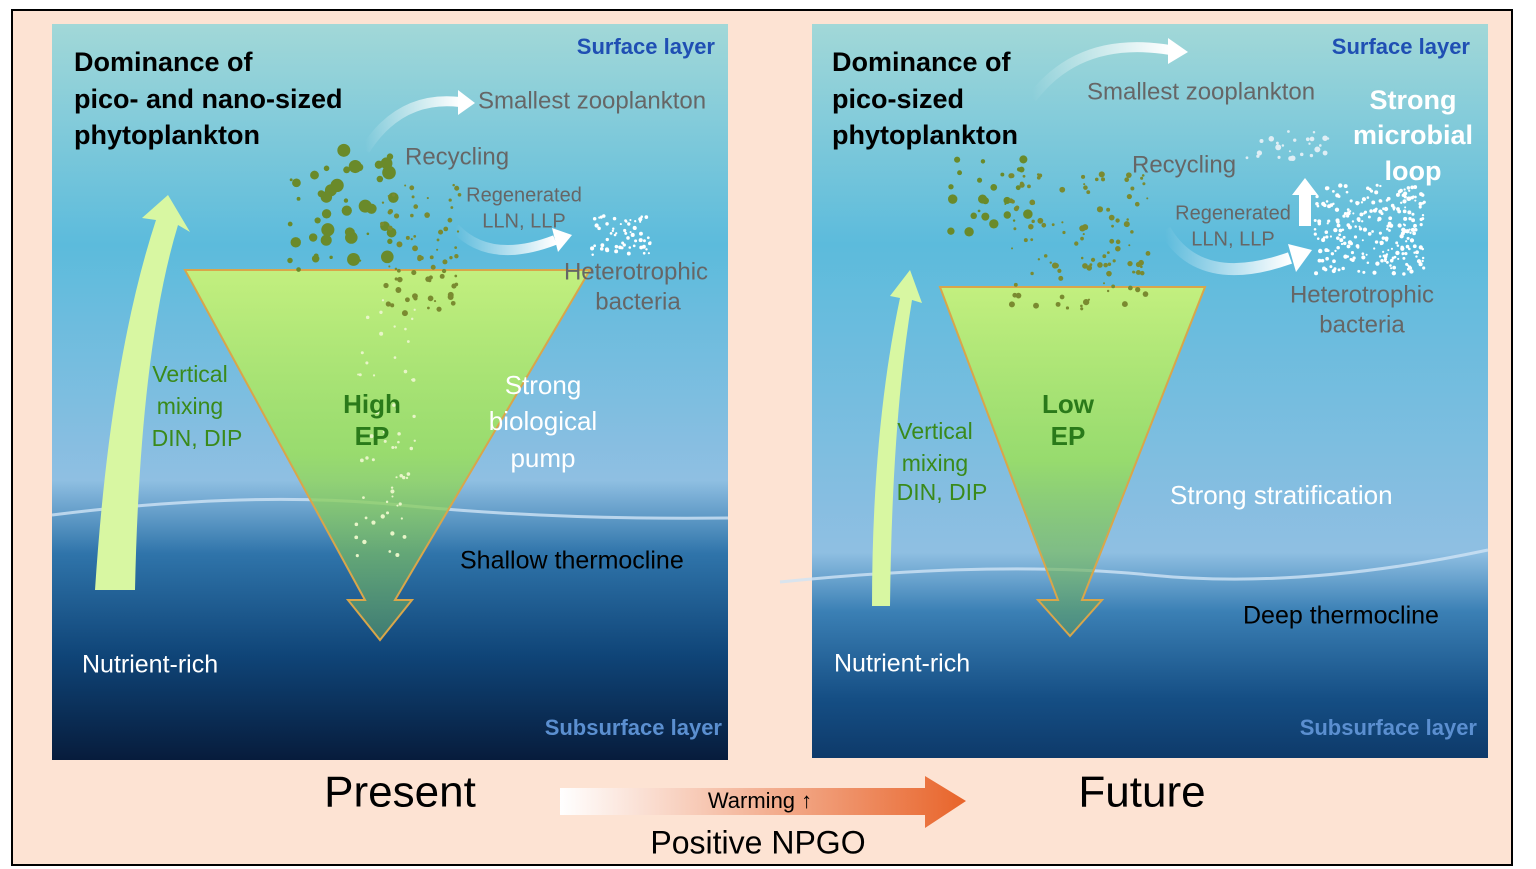 The image size is (1536, 869). What do you see at coordinates (922, 62) in the screenshot?
I see `panel-title: Dominance of` at bounding box center [922, 62].